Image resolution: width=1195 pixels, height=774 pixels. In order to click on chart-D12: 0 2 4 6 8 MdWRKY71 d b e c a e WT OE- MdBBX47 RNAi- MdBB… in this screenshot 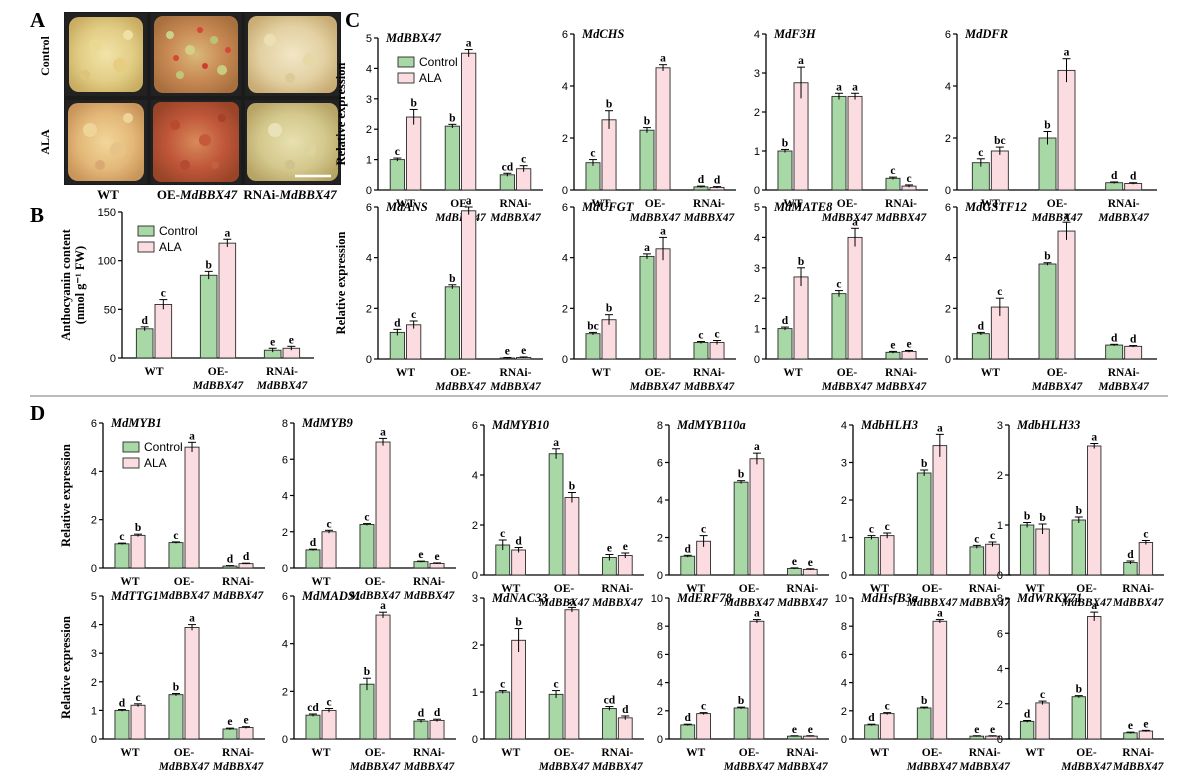, I will do `click(1081, 682)`.